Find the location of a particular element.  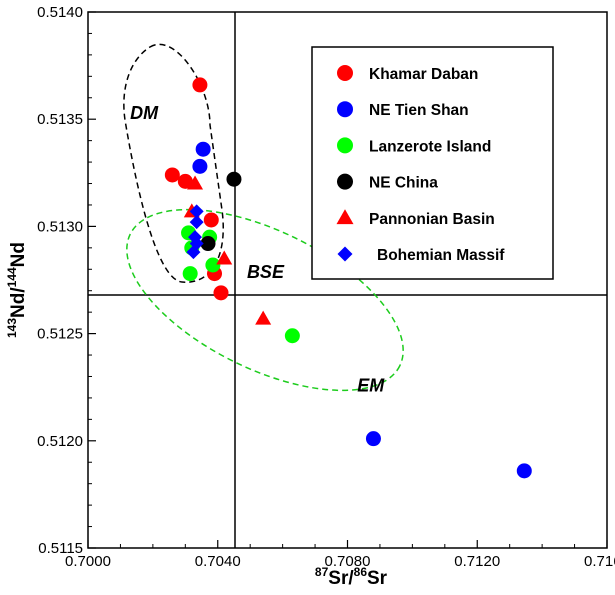

legend-label-pannonian-basin: Pannonian Basin is located at coordinates (432, 219).